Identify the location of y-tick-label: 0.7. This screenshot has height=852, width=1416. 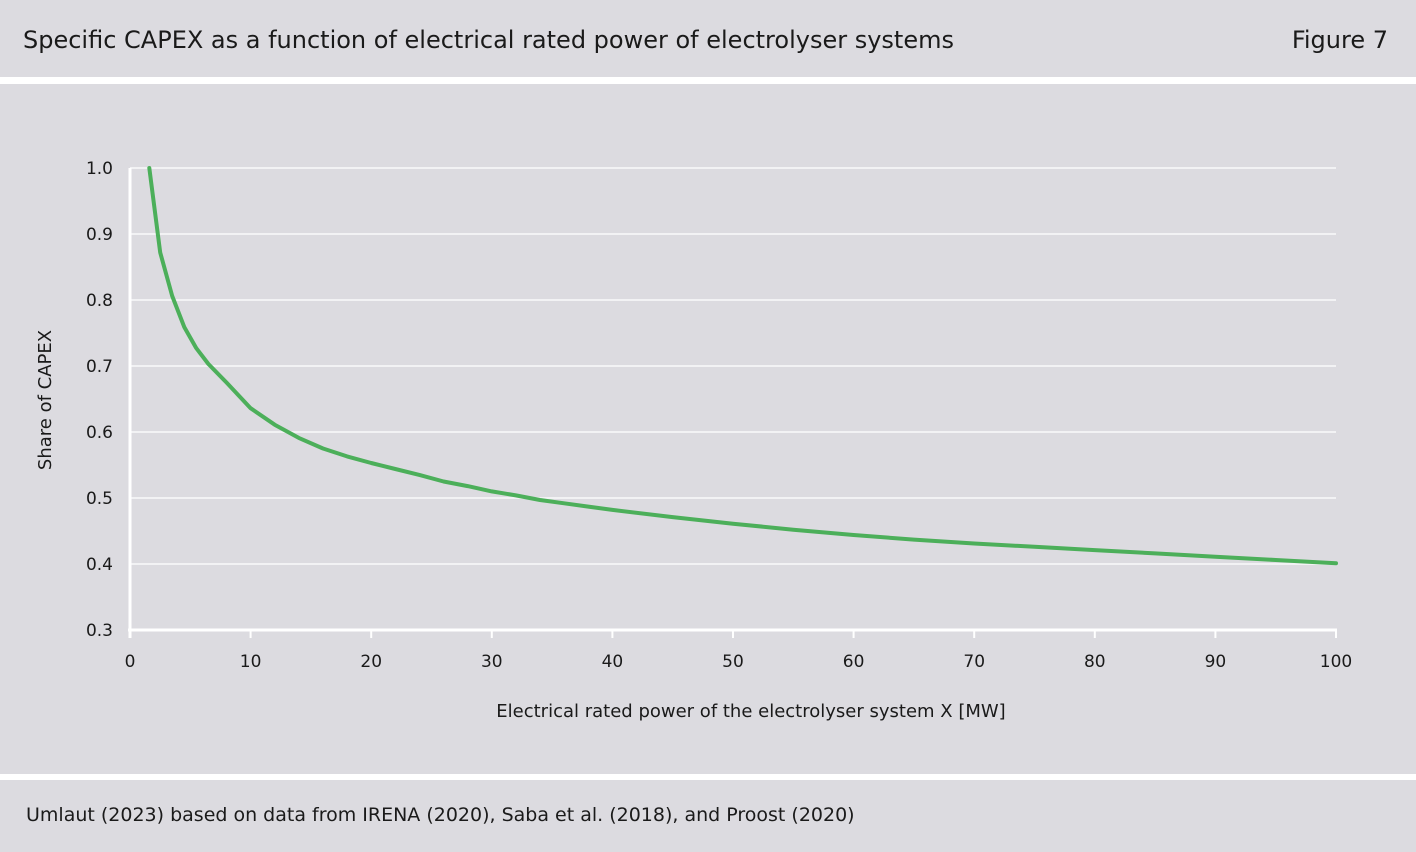
(99, 367).